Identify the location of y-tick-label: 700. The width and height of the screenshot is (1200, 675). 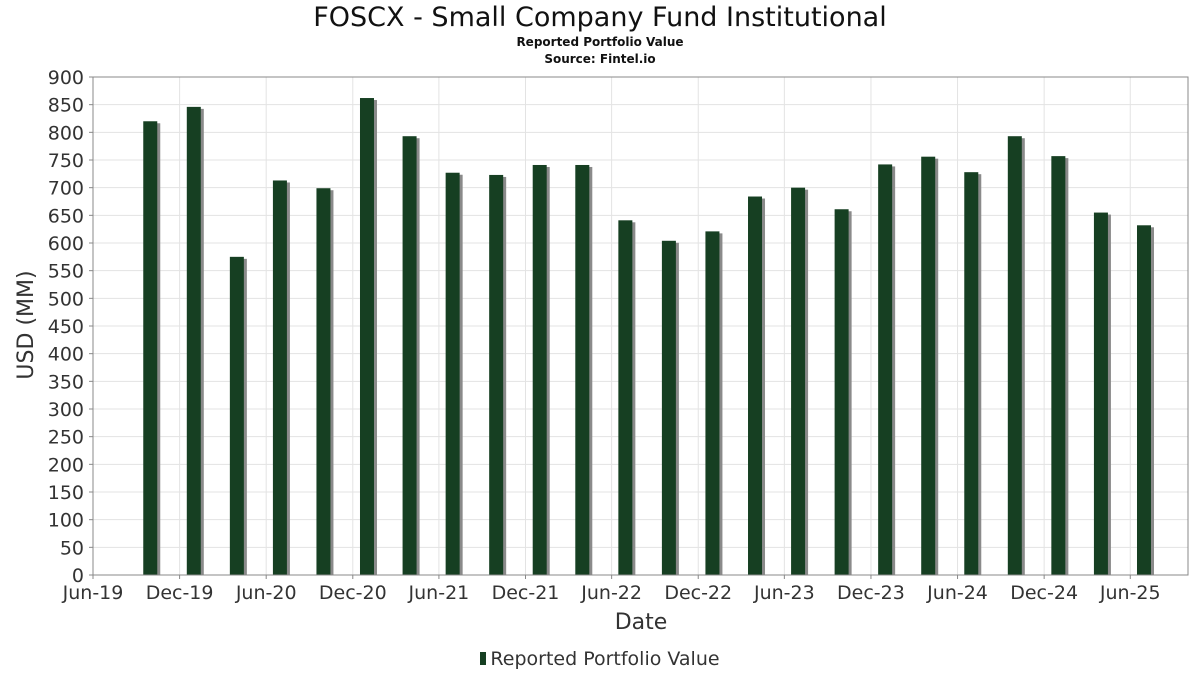
(66, 189).